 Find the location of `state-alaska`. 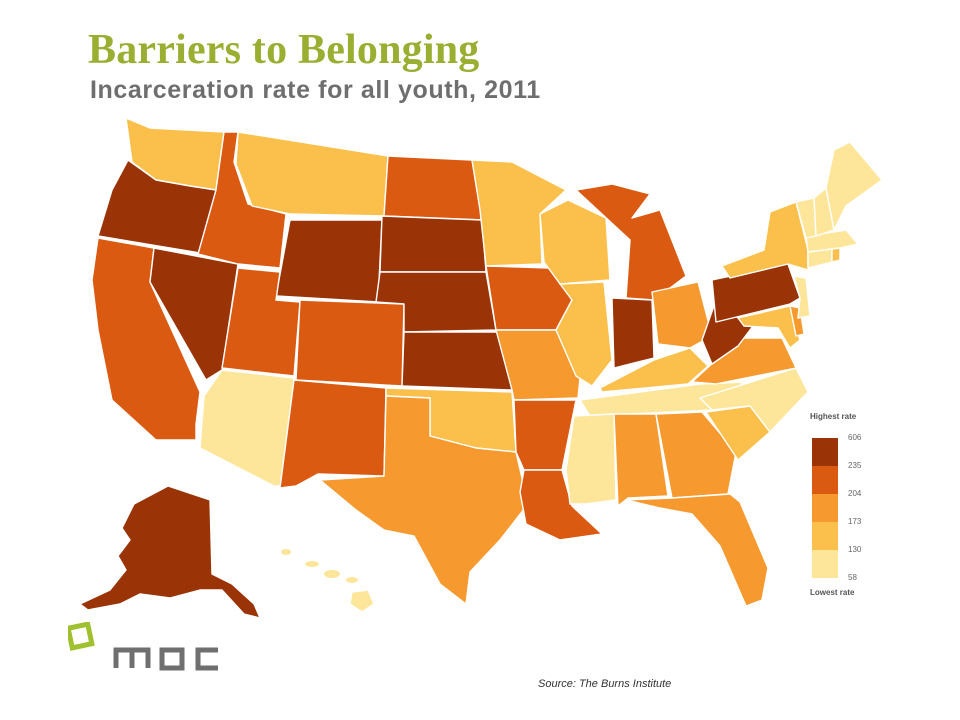

state-alaska is located at coordinates (170, 552).